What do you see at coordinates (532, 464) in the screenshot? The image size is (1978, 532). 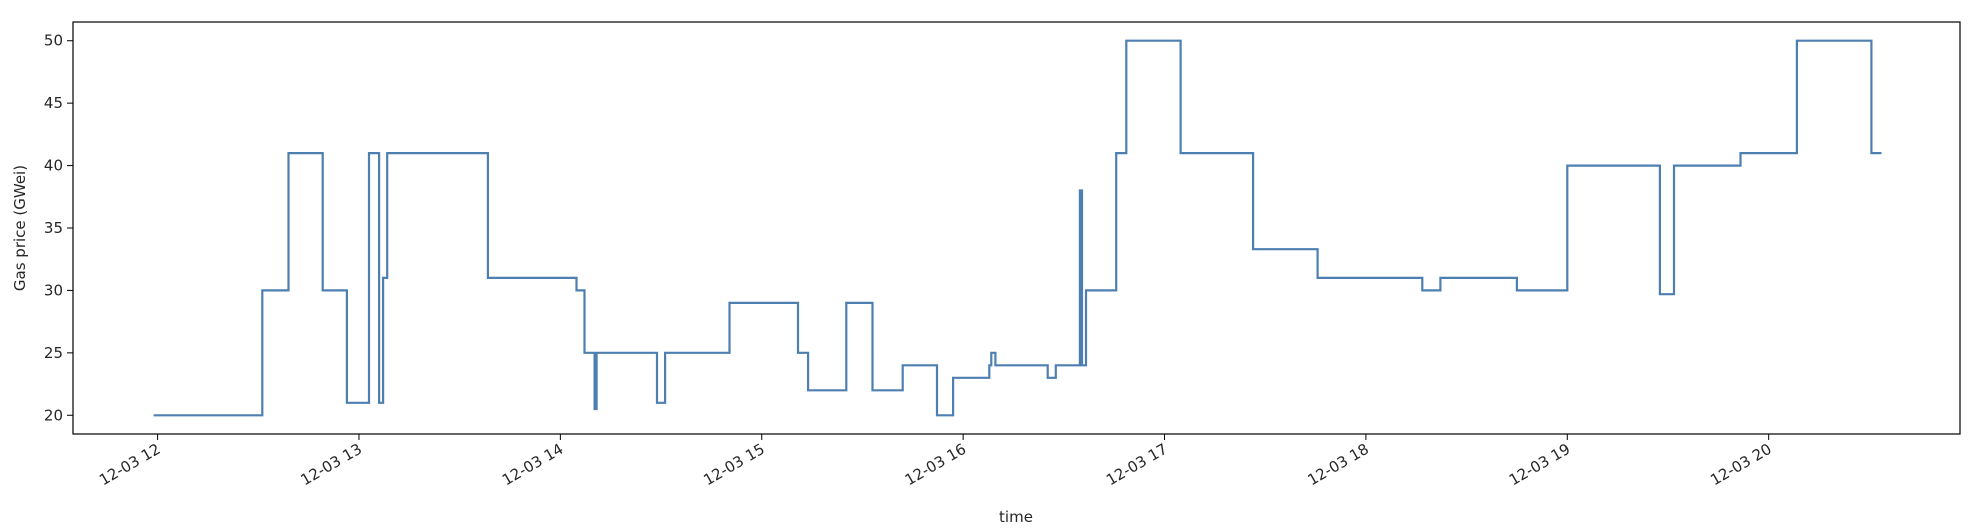 I see `x-tick-label: 12-03 14` at bounding box center [532, 464].